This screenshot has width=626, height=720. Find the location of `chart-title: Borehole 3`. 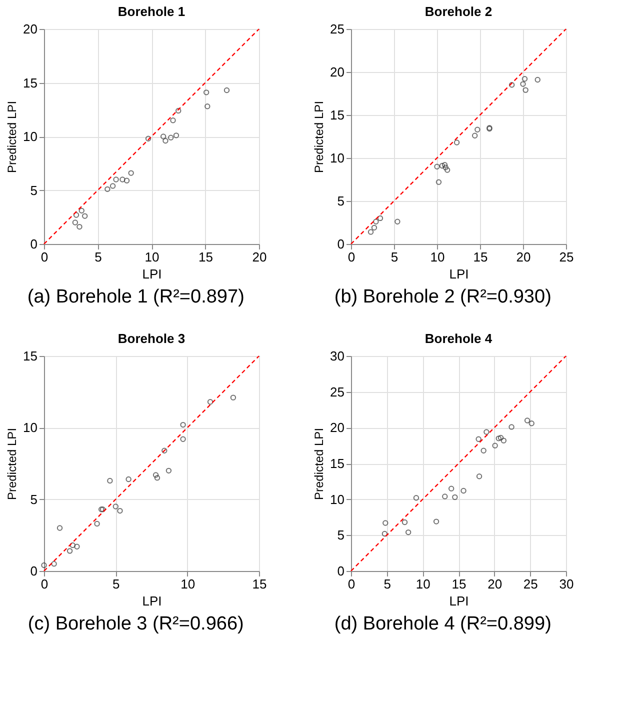

chart-title: Borehole 3 is located at coordinates (152, 338).